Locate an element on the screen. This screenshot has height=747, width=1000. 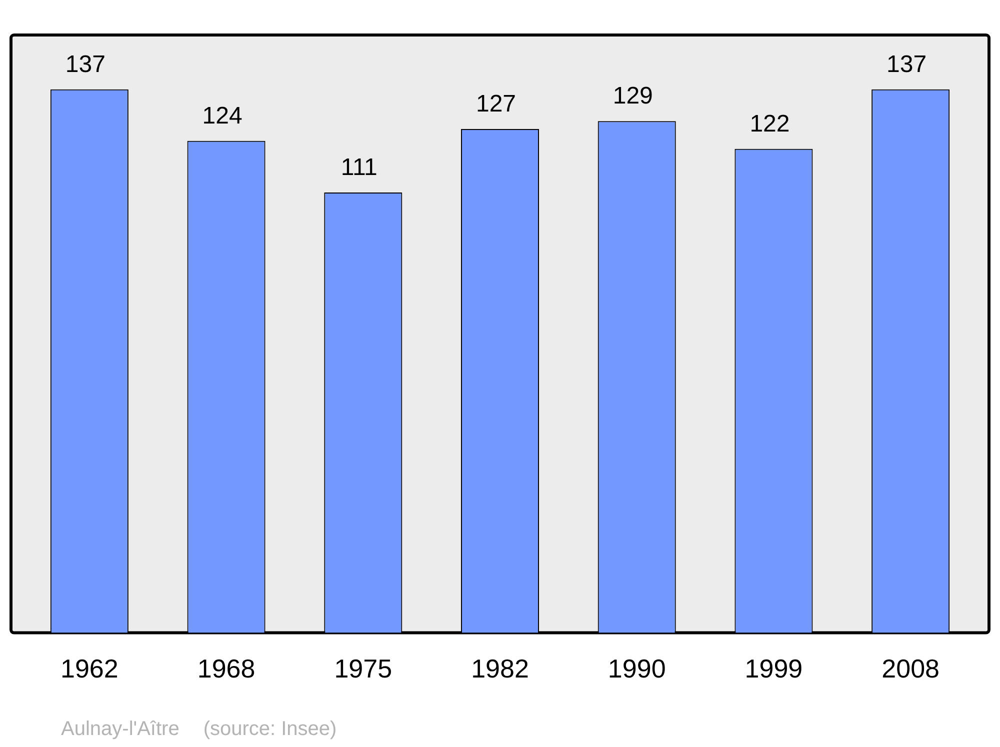
data-label: 127 is located at coordinates (496, 104).